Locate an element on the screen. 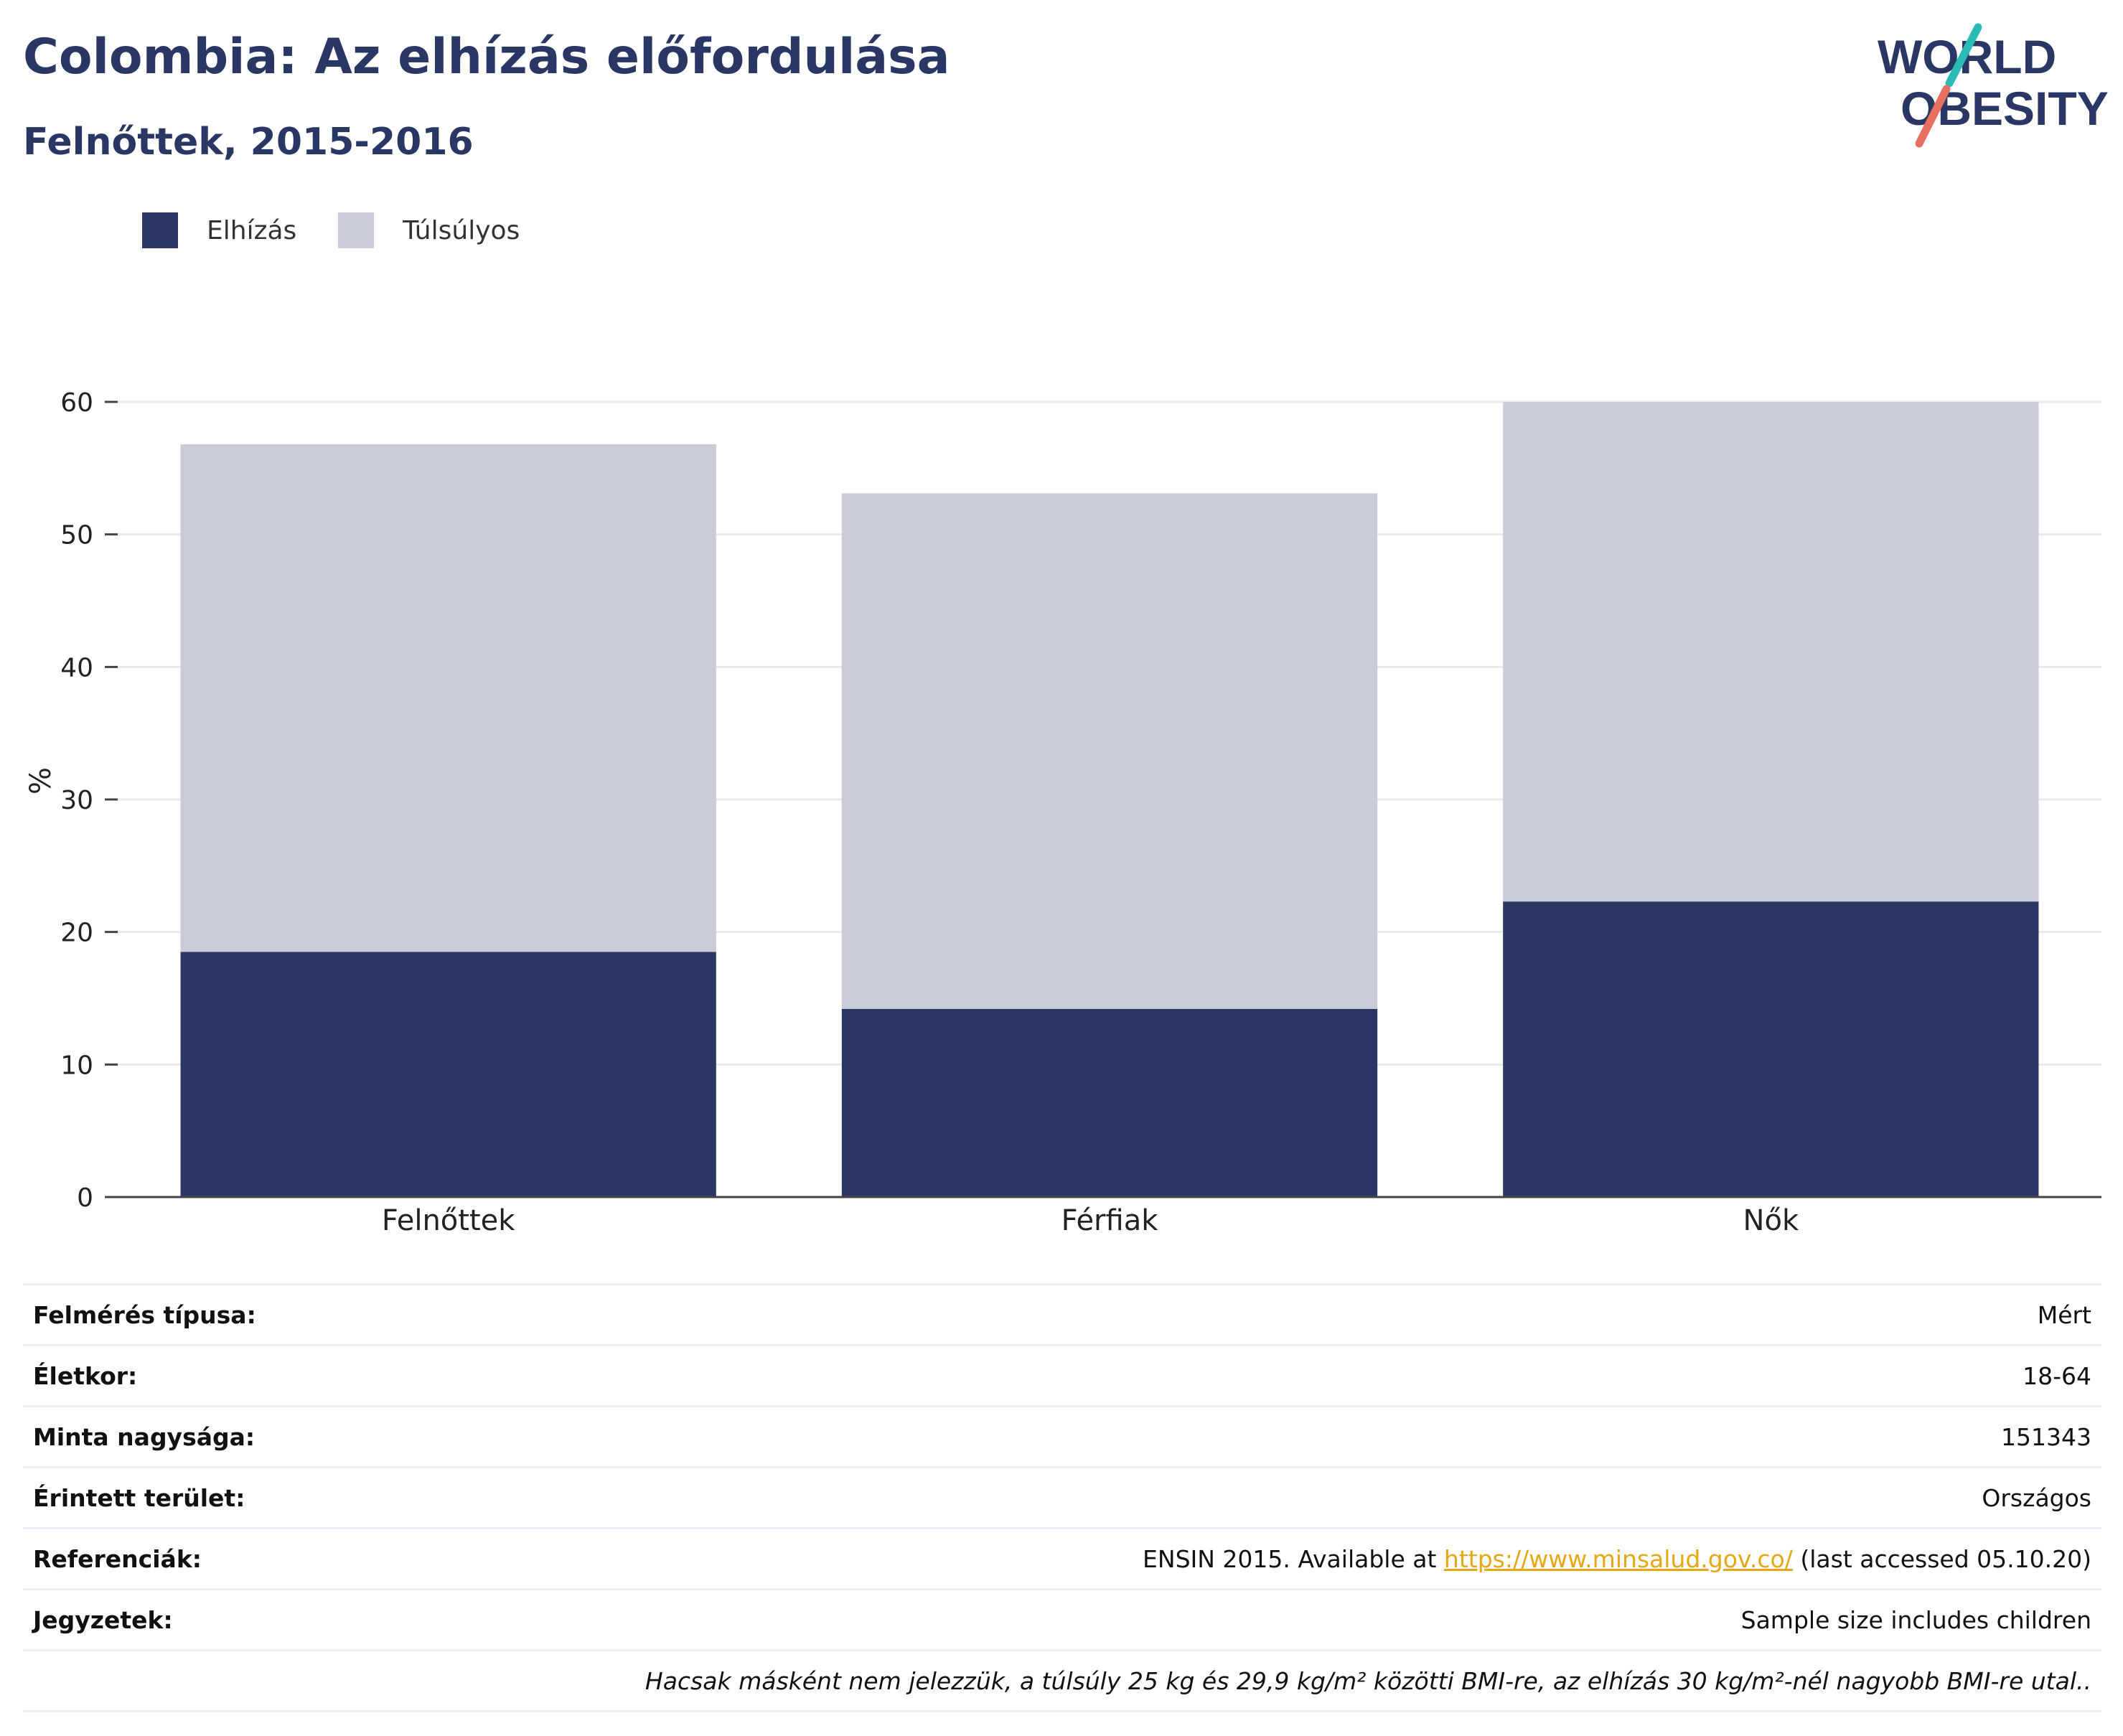 The image size is (2123, 1736). y-tick-label: 40 is located at coordinates (76, 667).